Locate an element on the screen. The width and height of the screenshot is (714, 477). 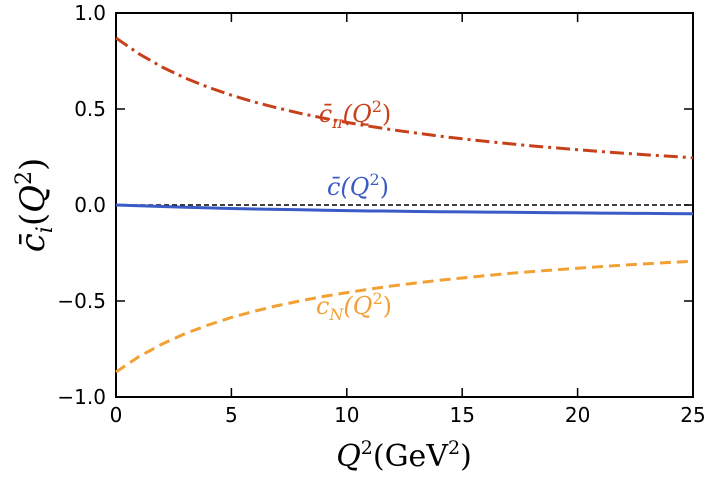
x-tick-label: 5 is located at coordinates (231, 415).